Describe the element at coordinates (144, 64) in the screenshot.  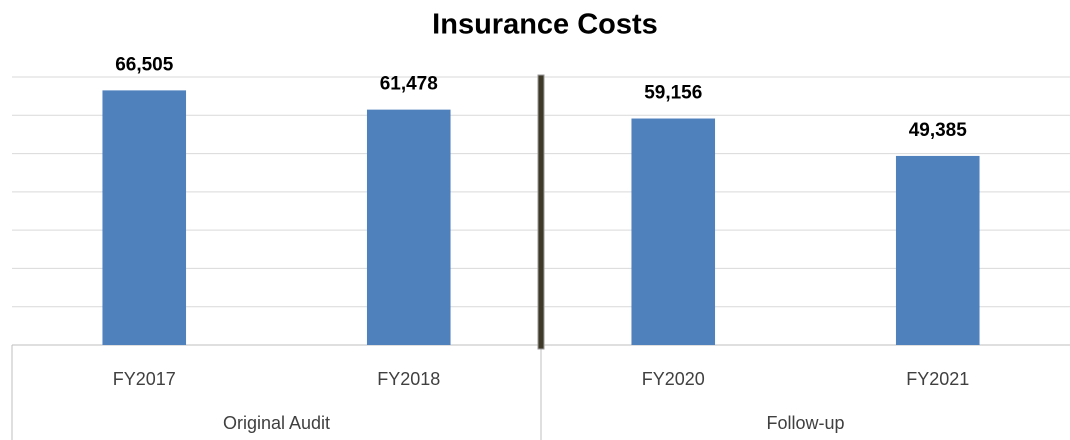
I see `data-label: 66,505` at that location.